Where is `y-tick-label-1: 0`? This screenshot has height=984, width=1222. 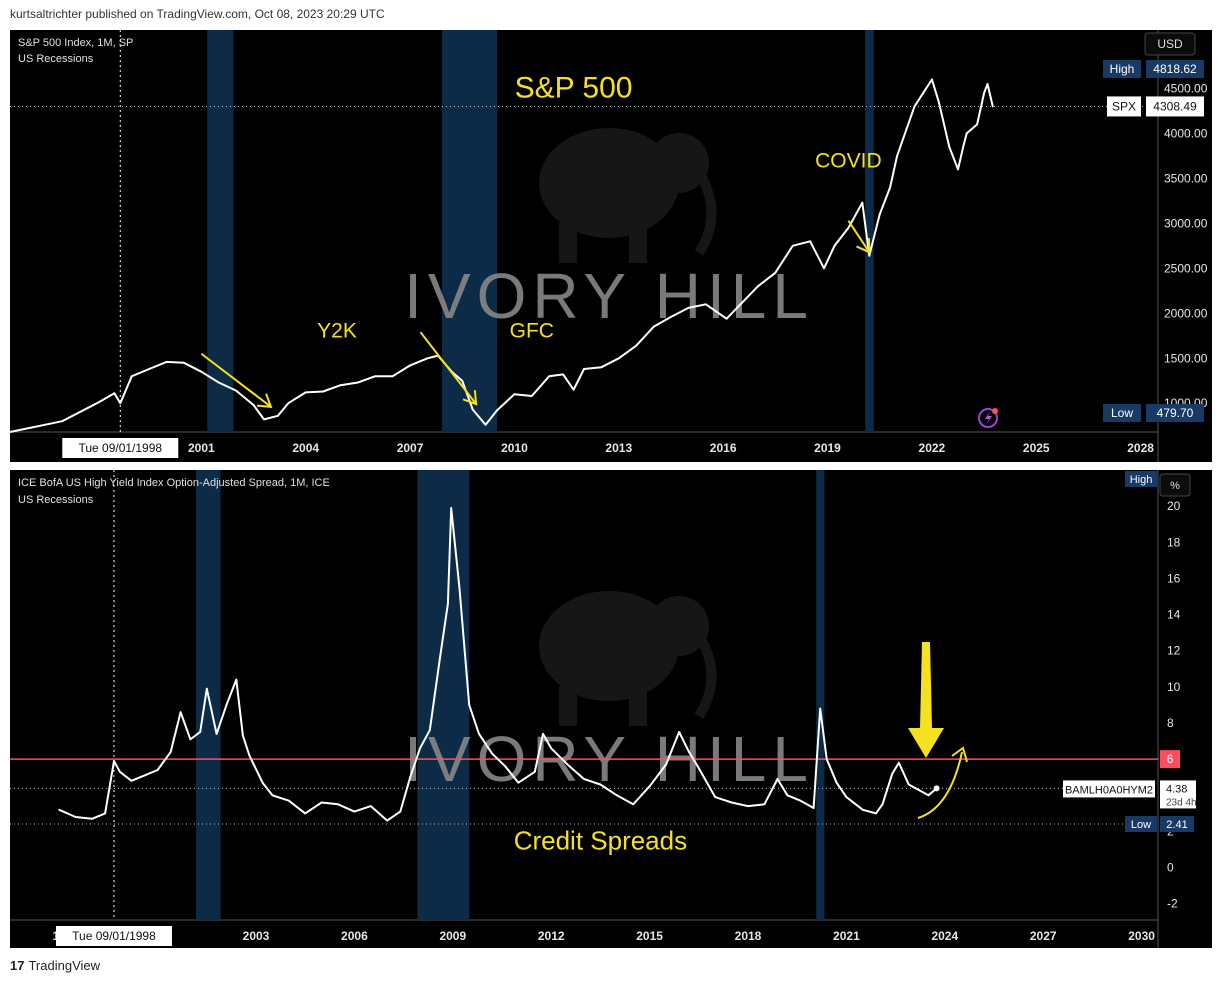 y-tick-label-1: 0 is located at coordinates (1170, 868).